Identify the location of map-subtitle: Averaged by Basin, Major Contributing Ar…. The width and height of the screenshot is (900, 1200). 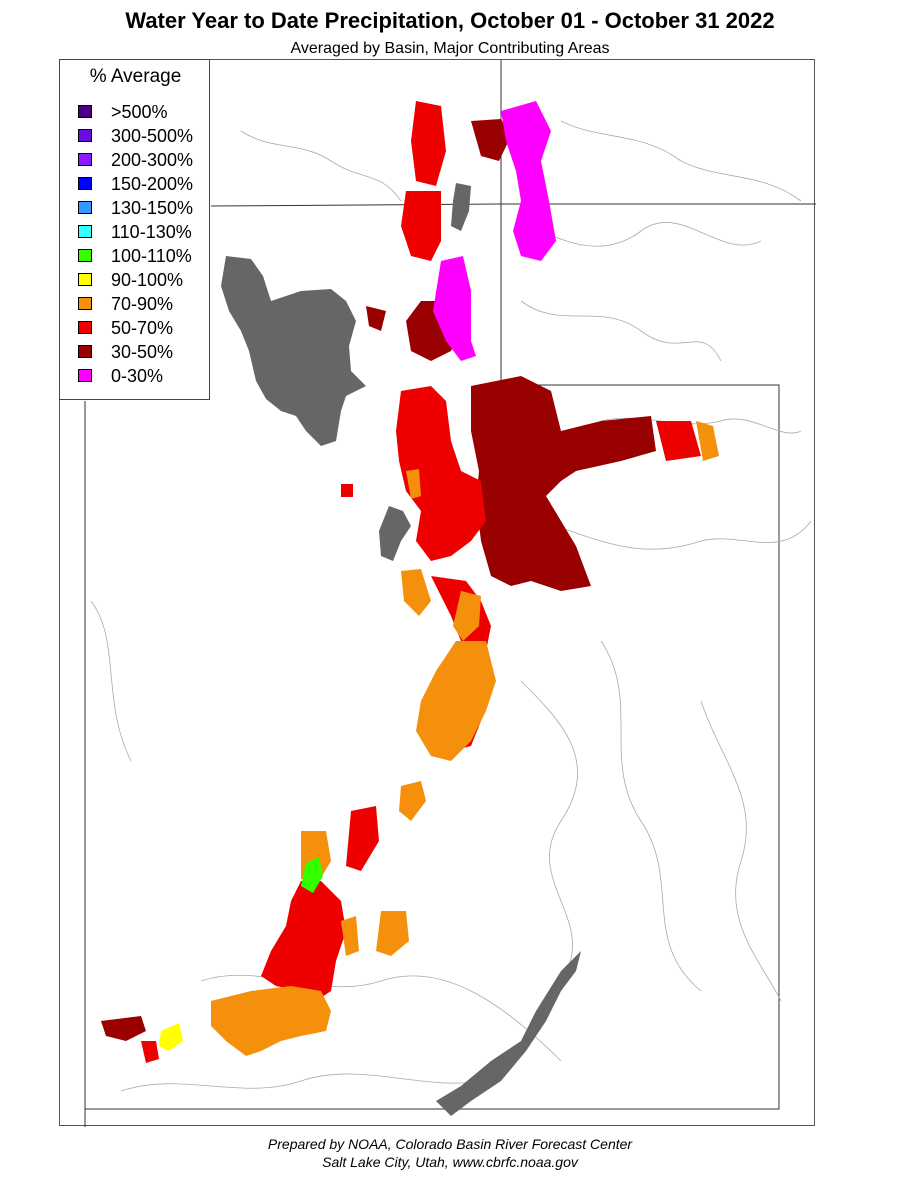
(450, 48).